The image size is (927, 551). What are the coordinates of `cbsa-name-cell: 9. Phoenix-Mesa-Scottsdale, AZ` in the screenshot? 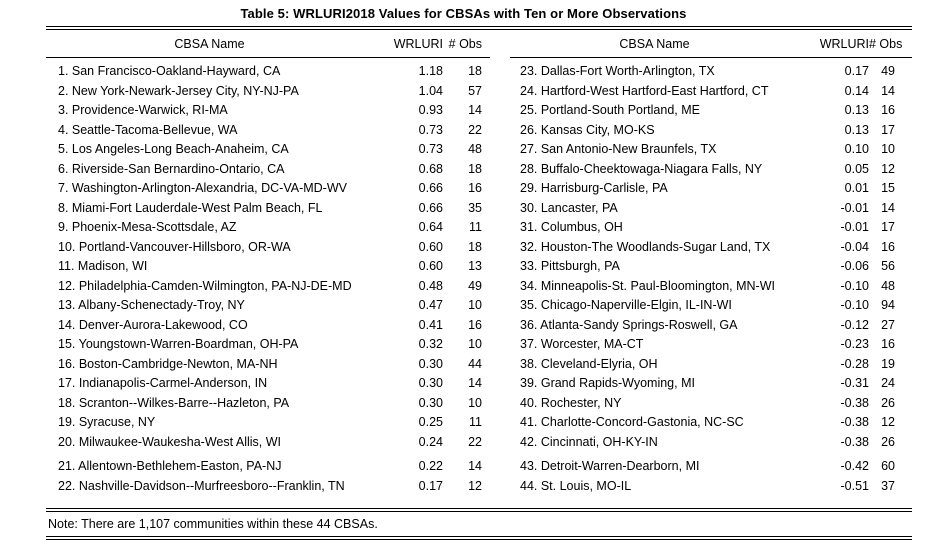 It's located at (147, 227).